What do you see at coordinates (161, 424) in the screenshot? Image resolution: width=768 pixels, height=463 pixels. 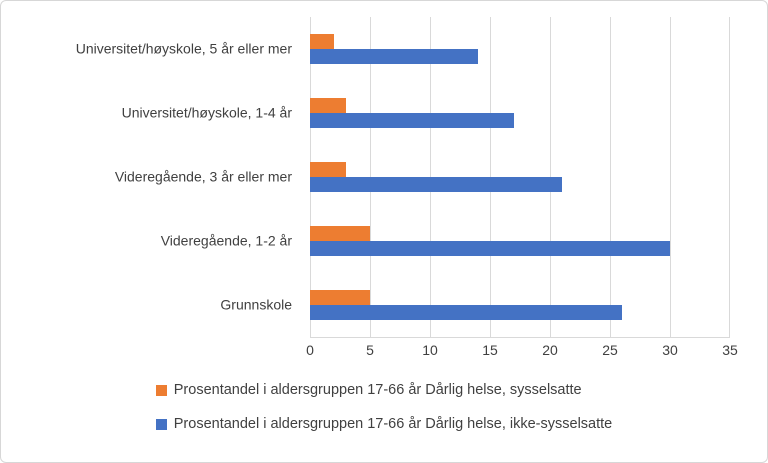 I see `legend-swatch-blue-icon` at bounding box center [161, 424].